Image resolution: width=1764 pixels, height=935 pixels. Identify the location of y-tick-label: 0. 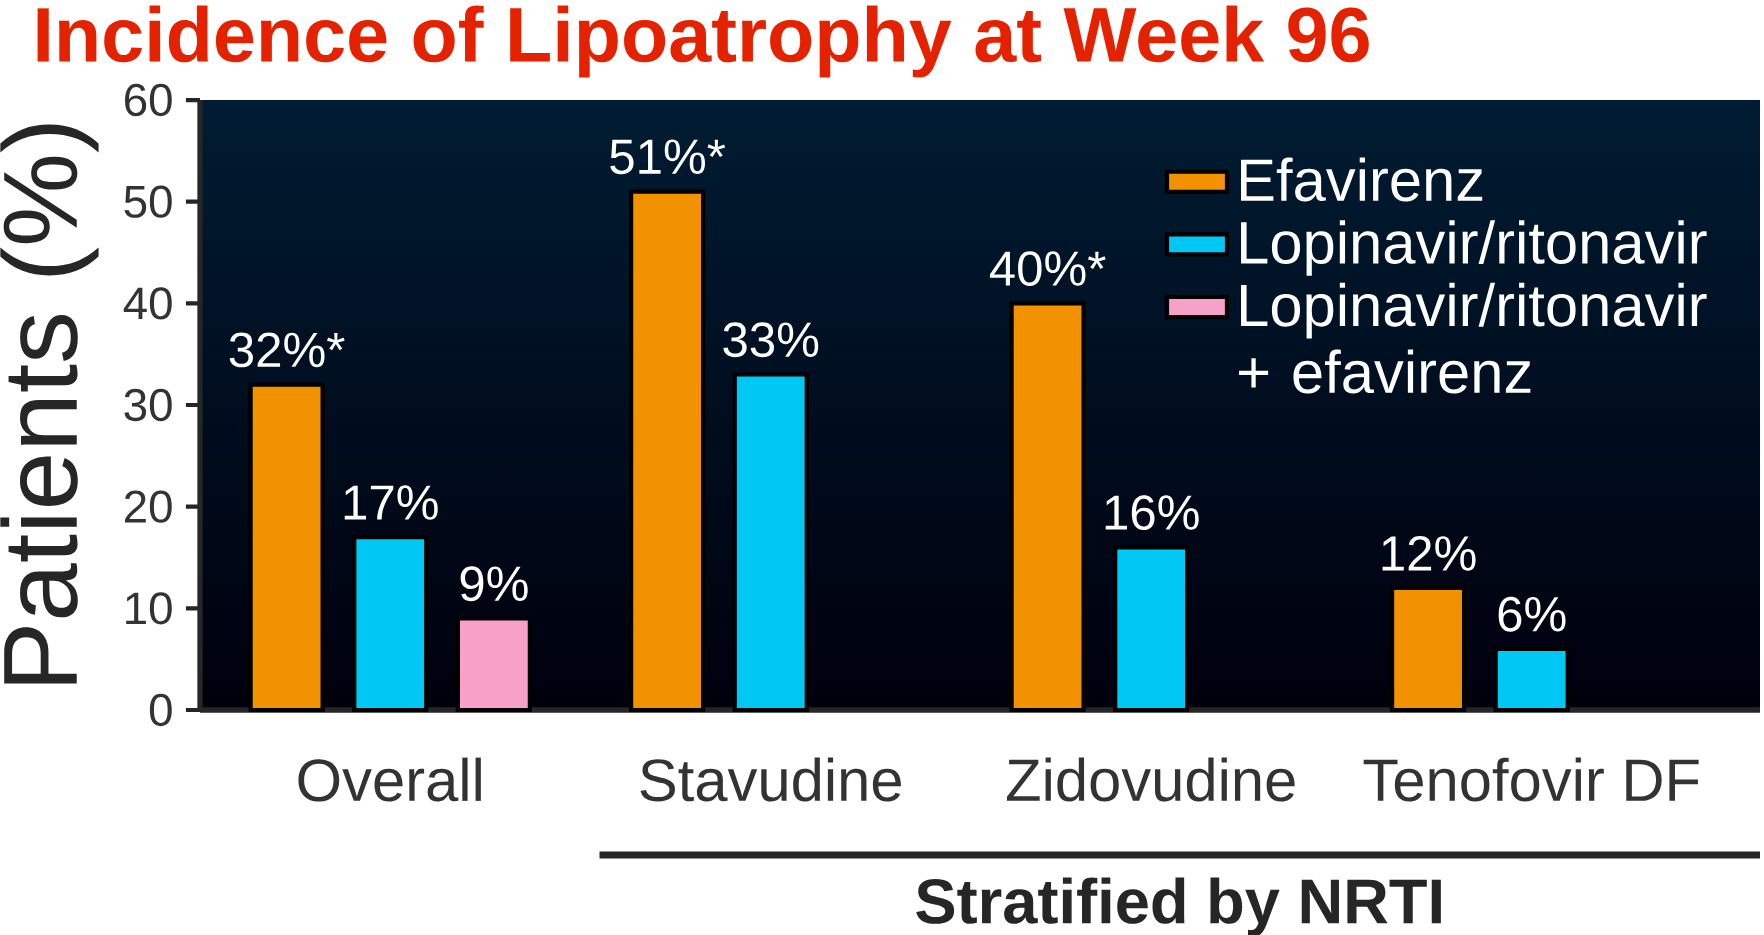
(160, 710).